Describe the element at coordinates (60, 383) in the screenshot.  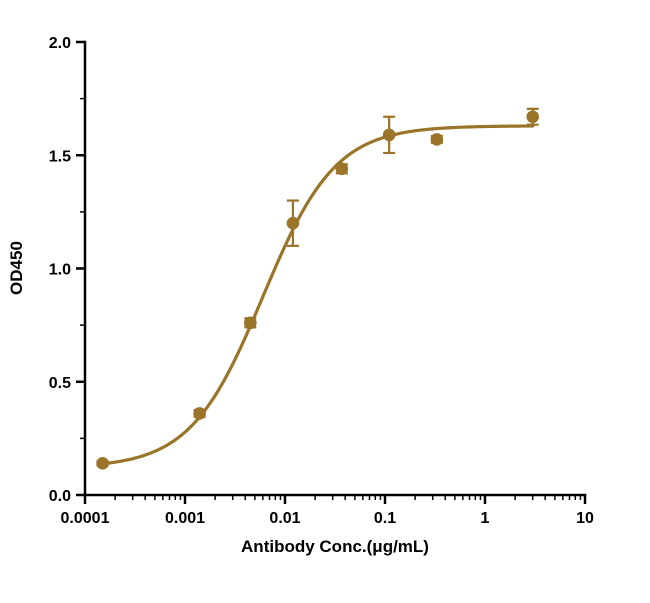
I see `y-tick-label: 0.5` at that location.